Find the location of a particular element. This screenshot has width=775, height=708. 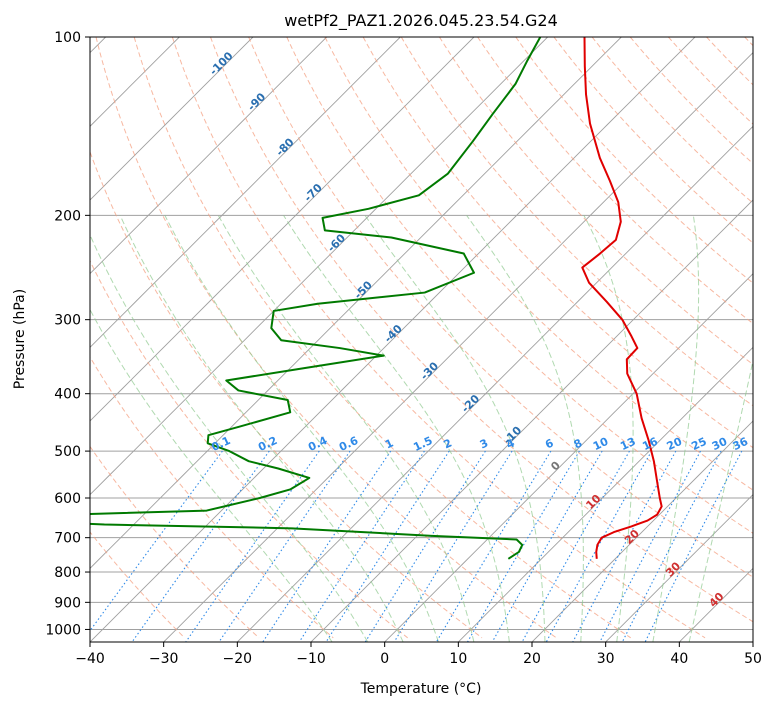

isotherm-label: -90 is located at coordinates (256, 101).